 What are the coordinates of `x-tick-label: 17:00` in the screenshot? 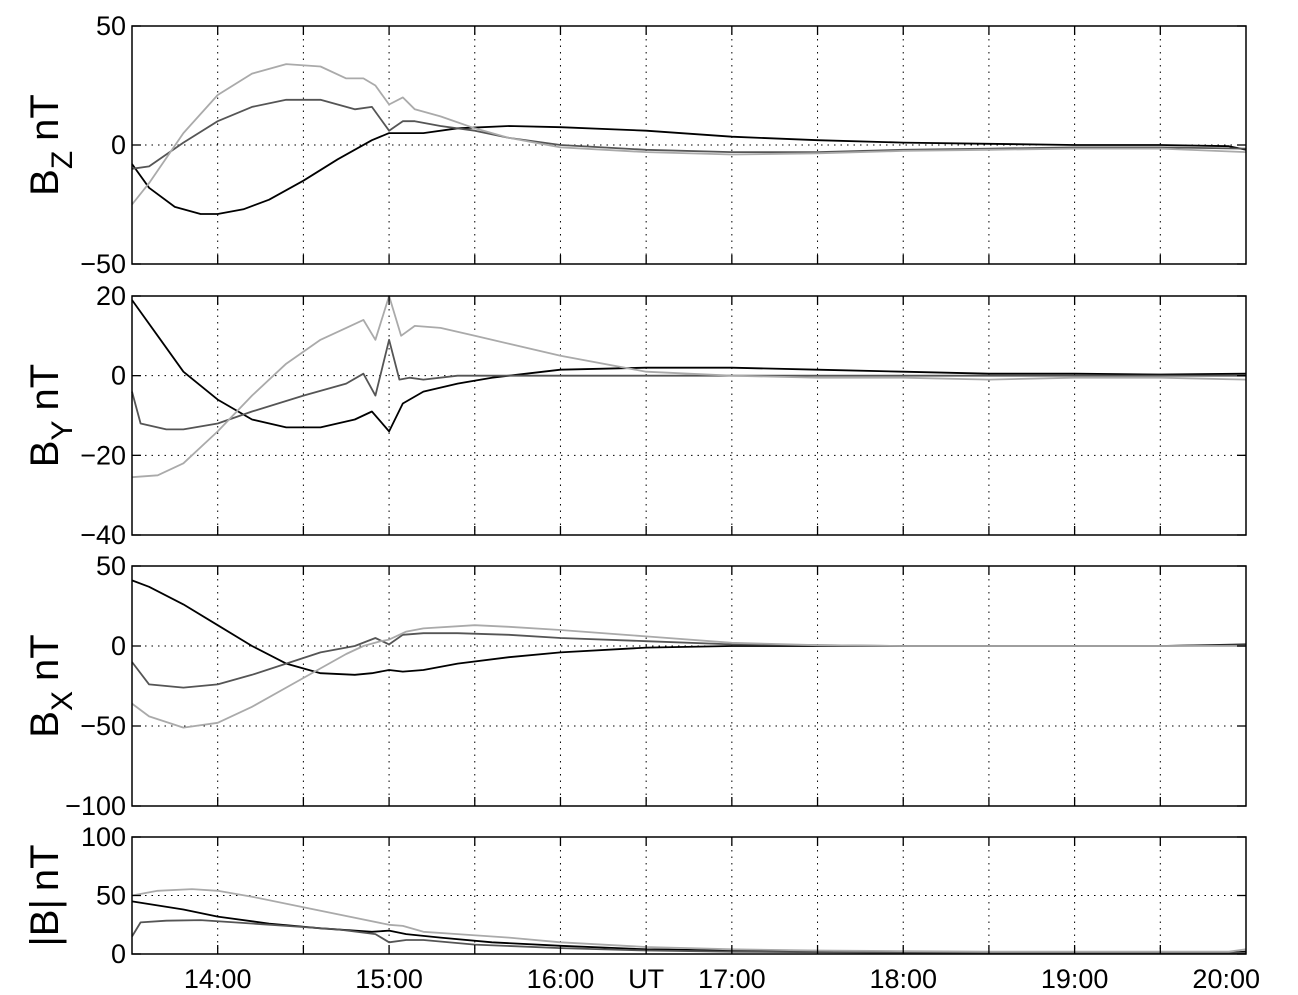 It's located at (732, 979).